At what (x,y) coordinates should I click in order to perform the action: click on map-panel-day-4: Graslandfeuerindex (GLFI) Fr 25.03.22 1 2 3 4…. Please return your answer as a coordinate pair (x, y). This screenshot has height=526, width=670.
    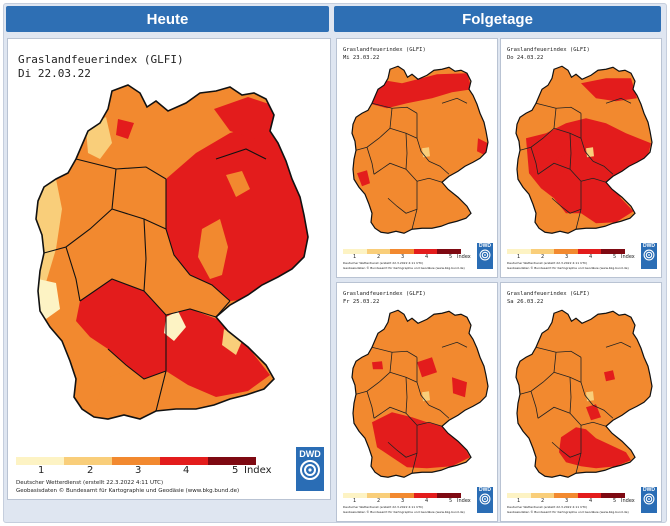
    Looking at the image, I should click on (417, 402).